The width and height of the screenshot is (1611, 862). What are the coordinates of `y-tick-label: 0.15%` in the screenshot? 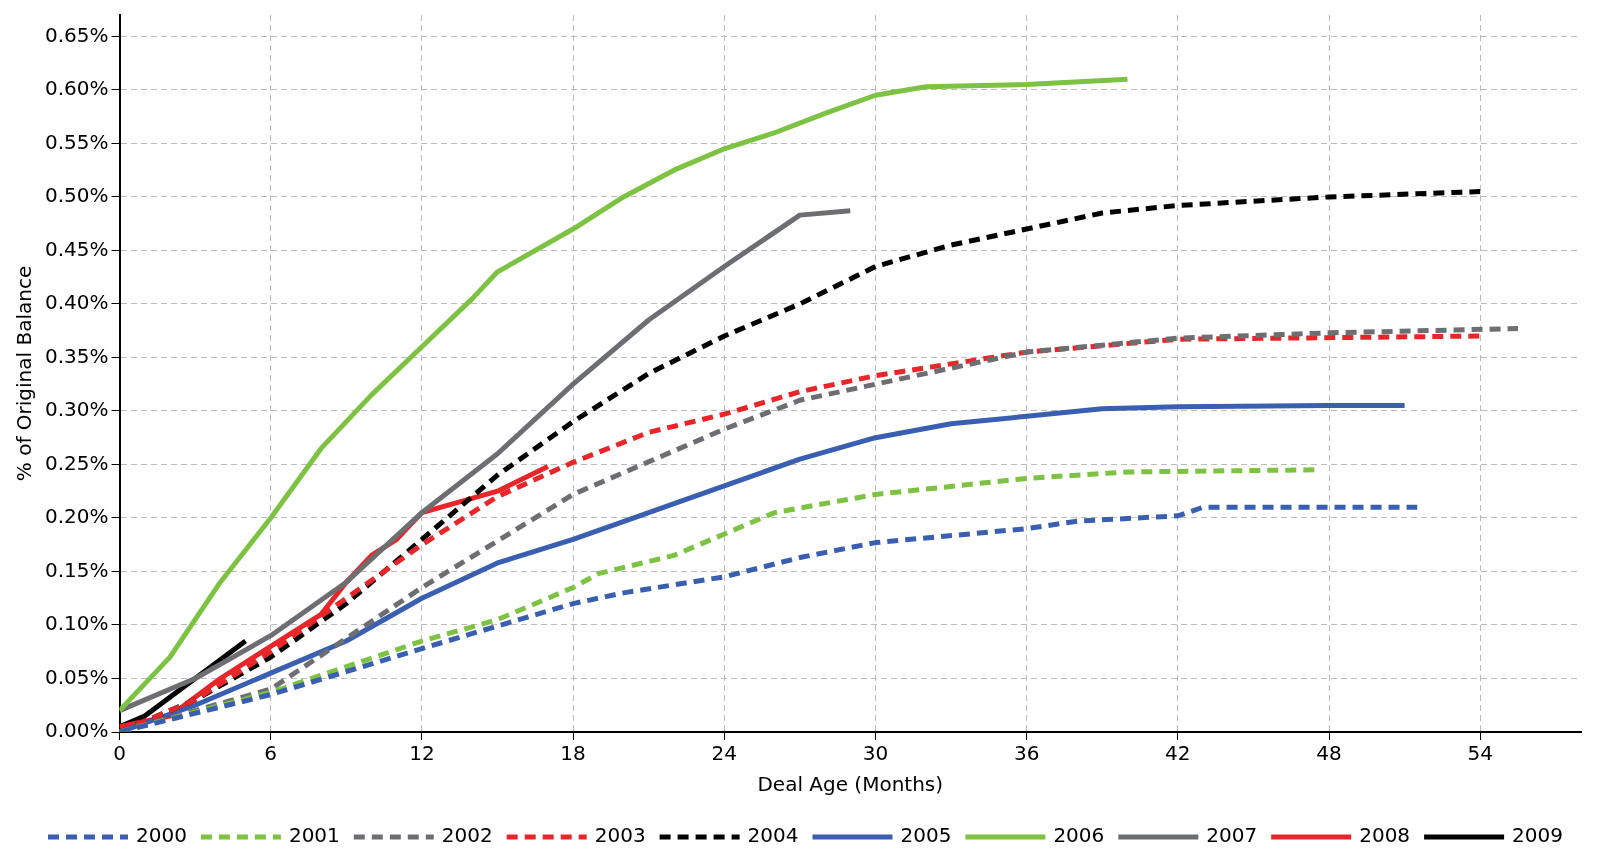 It's located at (76, 569).